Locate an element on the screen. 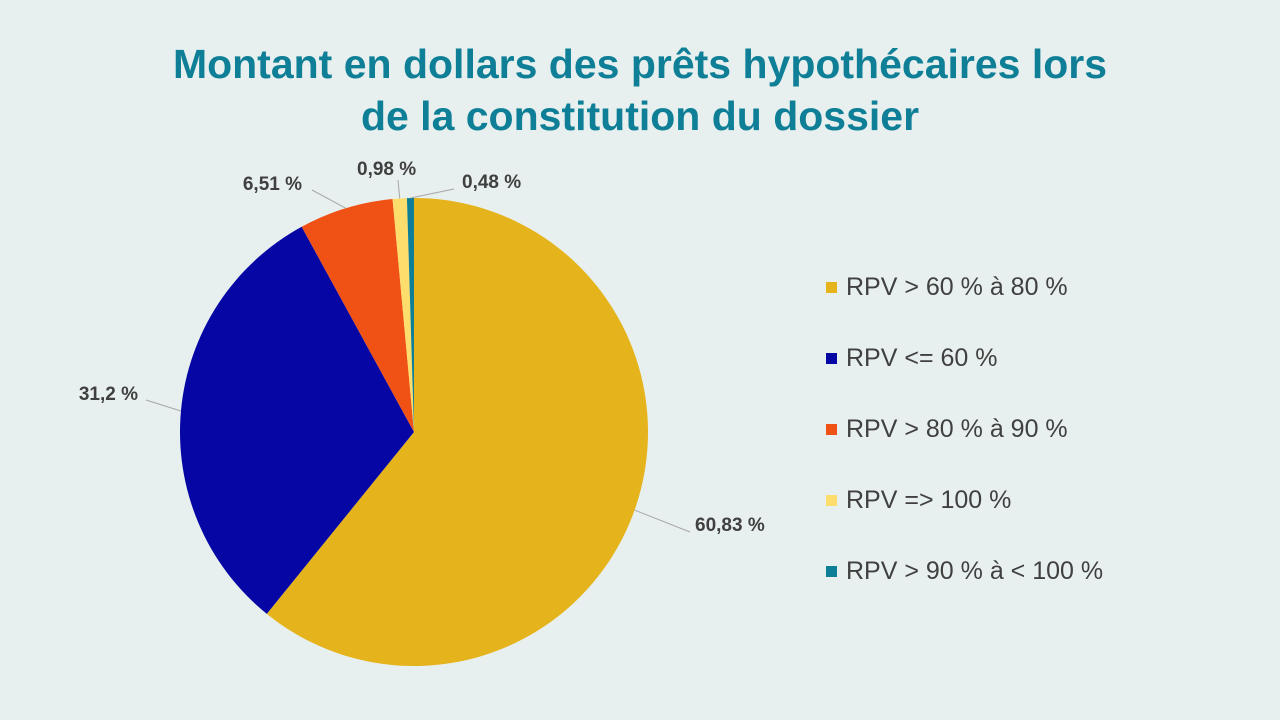 The height and width of the screenshot is (720, 1280). data-label: 6,51 % is located at coordinates (272, 184).